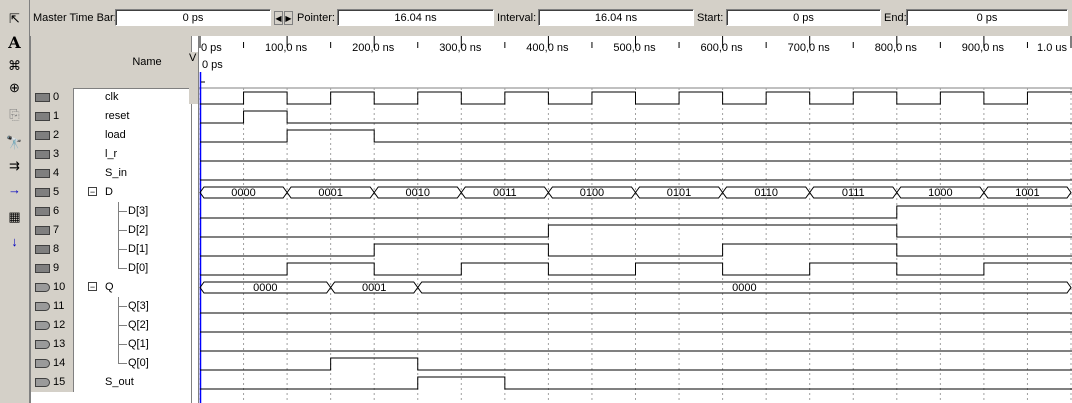  Describe the element at coordinates (56, 116) in the screenshot. I see `signal-index: 1` at that location.